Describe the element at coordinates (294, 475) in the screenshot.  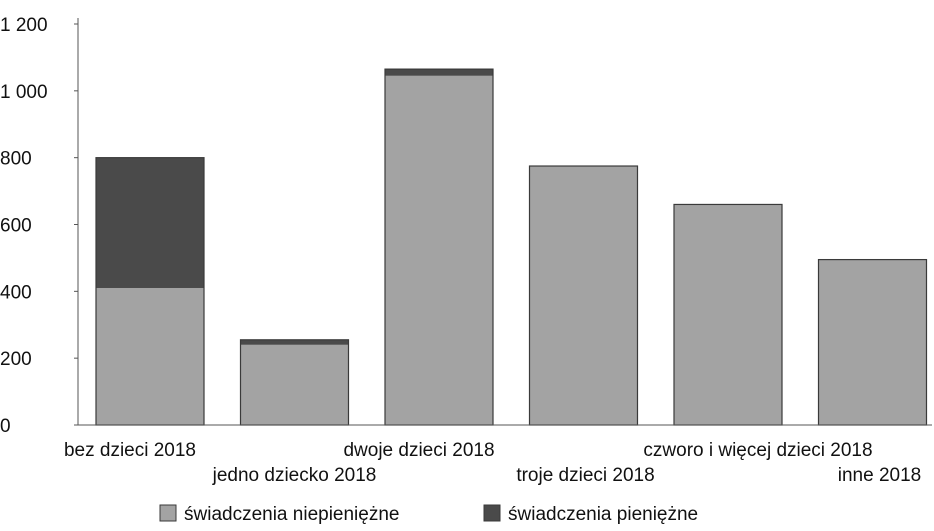
I see `category-label: jedno dziecko 2018` at that location.